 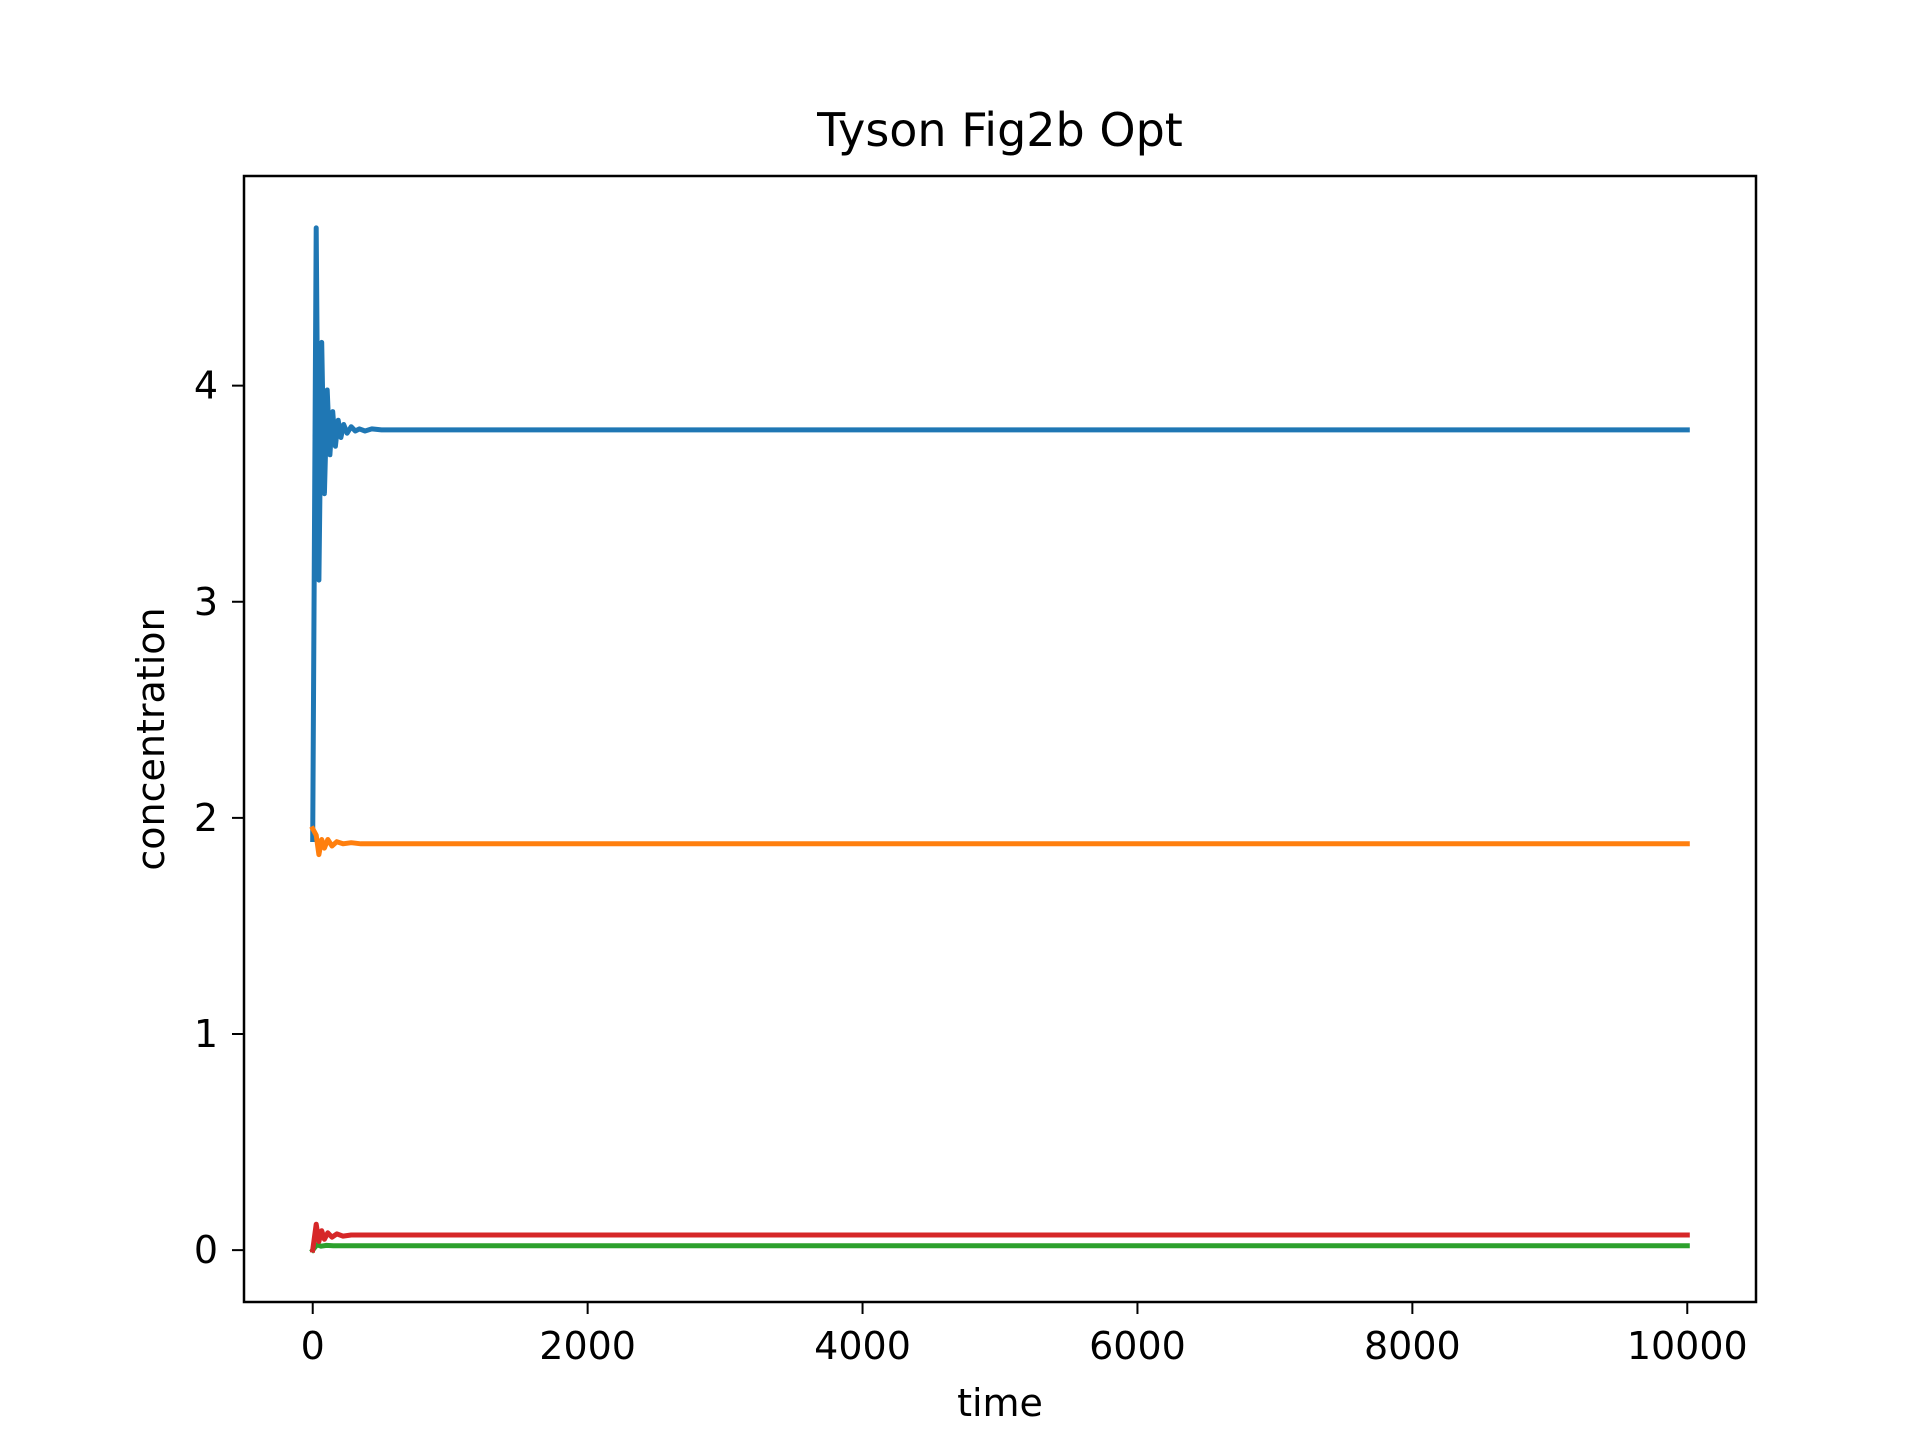 I want to click on y-axis-label: concentration, so click(x=151, y=738).